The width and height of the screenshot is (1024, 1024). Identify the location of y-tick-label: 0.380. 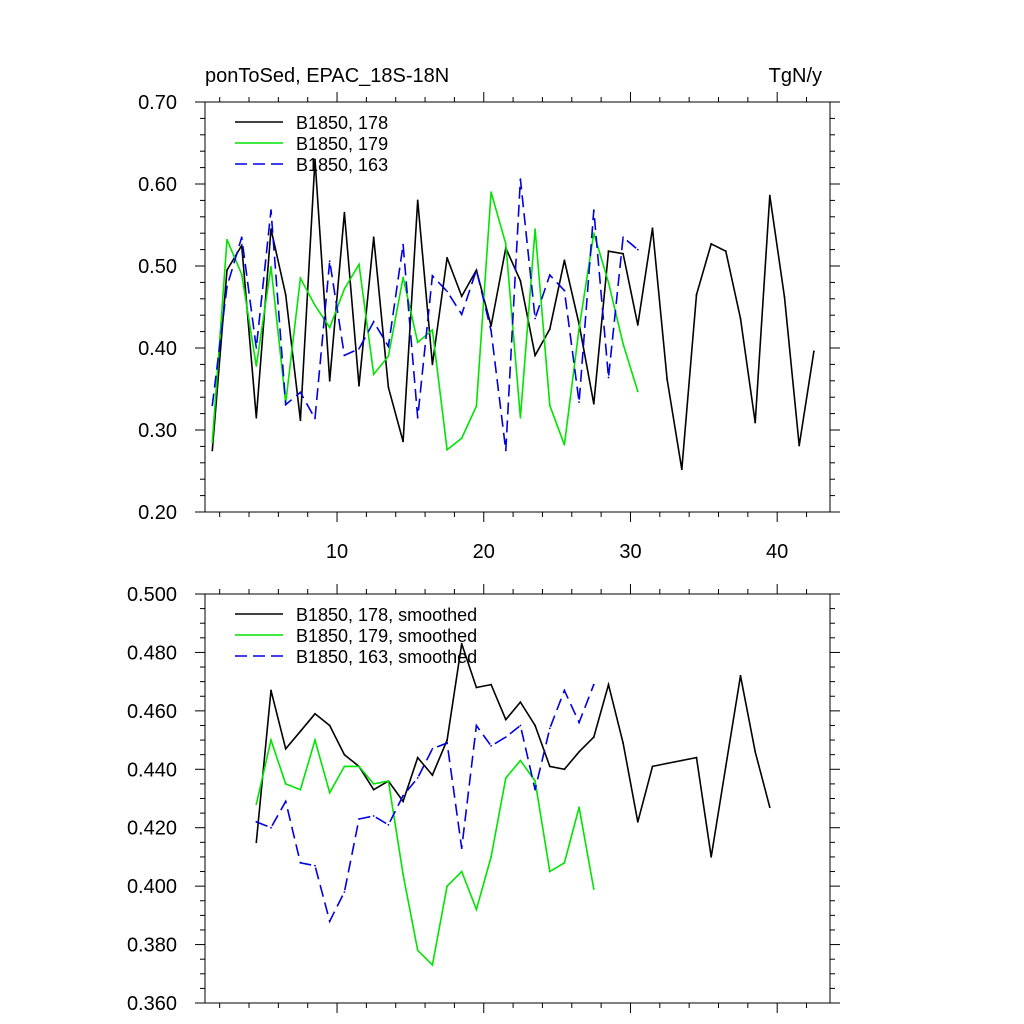
(152, 946).